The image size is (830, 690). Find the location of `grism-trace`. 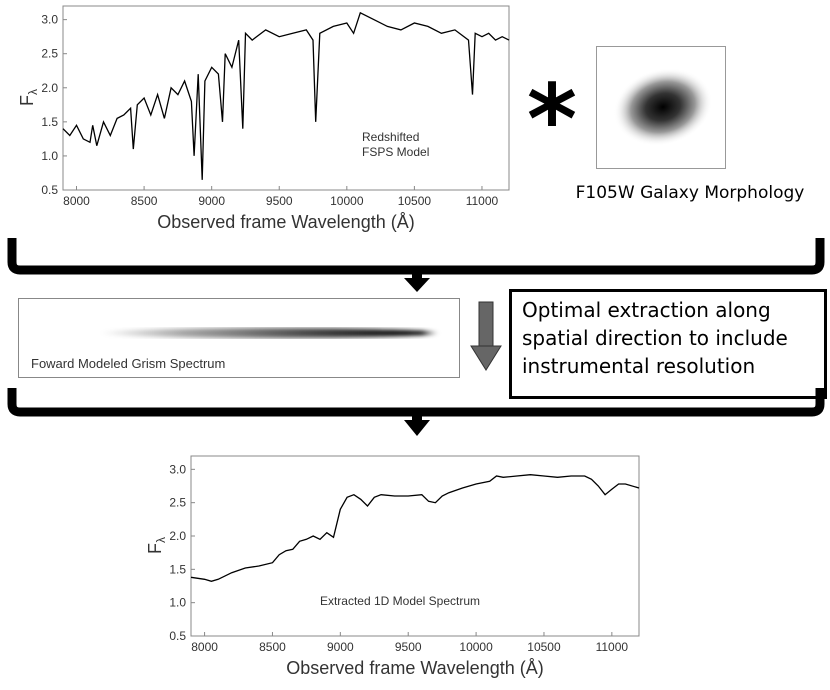

grism-trace is located at coordinates (269, 333).